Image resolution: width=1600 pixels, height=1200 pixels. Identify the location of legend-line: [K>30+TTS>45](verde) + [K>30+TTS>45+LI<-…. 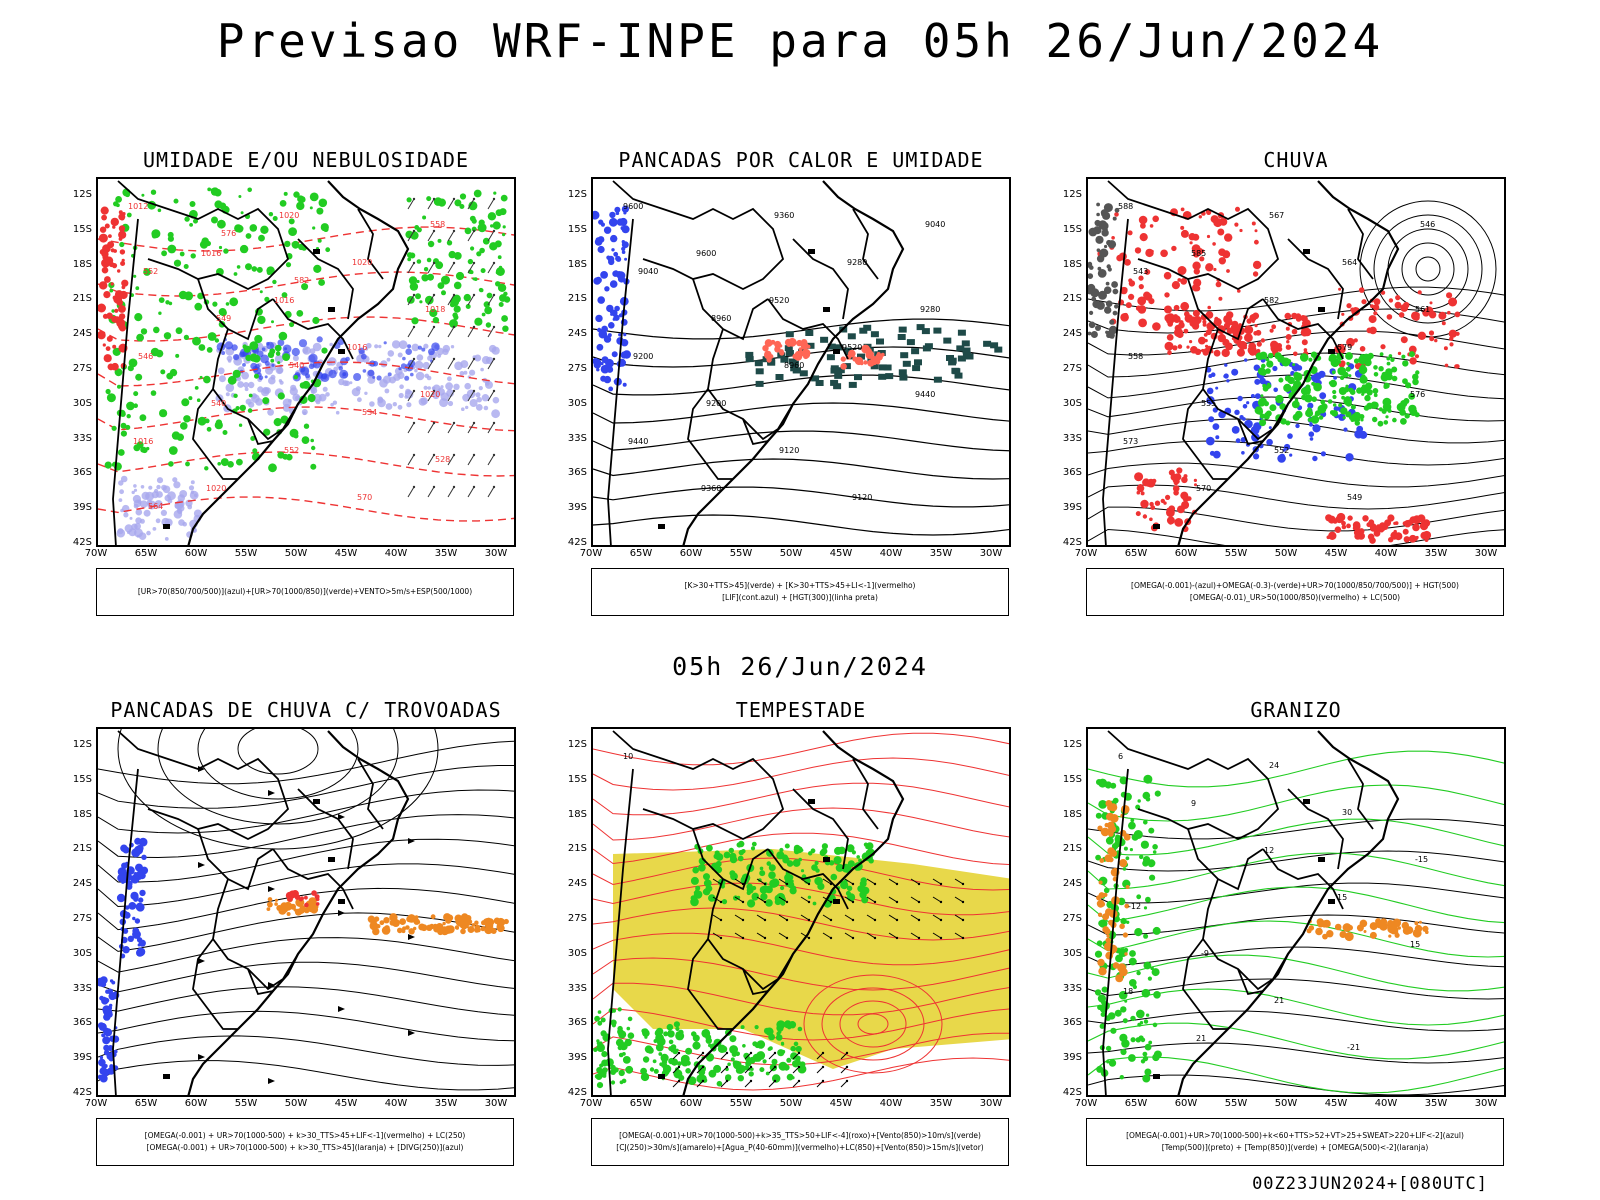
(800, 585).